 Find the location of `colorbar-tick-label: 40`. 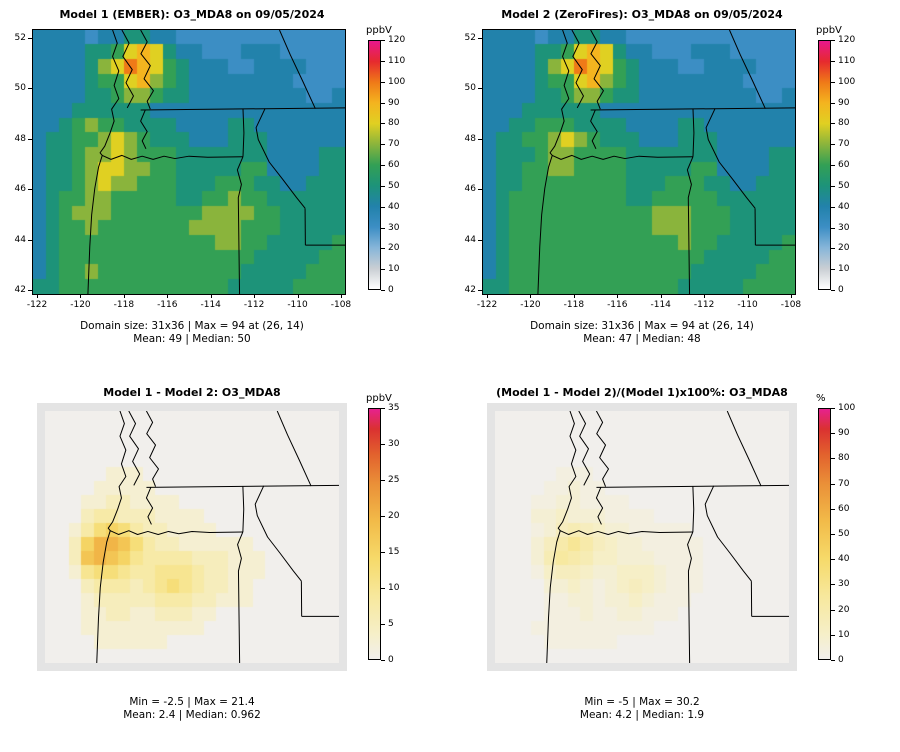

colorbar-tick-label: 40 is located at coordinates (394, 206).